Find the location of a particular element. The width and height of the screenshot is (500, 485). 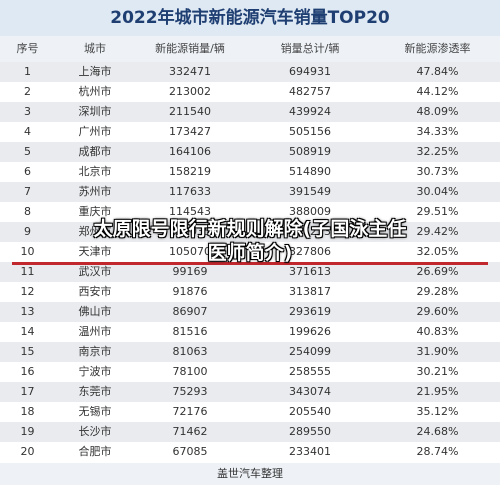

table-cell: 514890 is located at coordinates (310, 171).